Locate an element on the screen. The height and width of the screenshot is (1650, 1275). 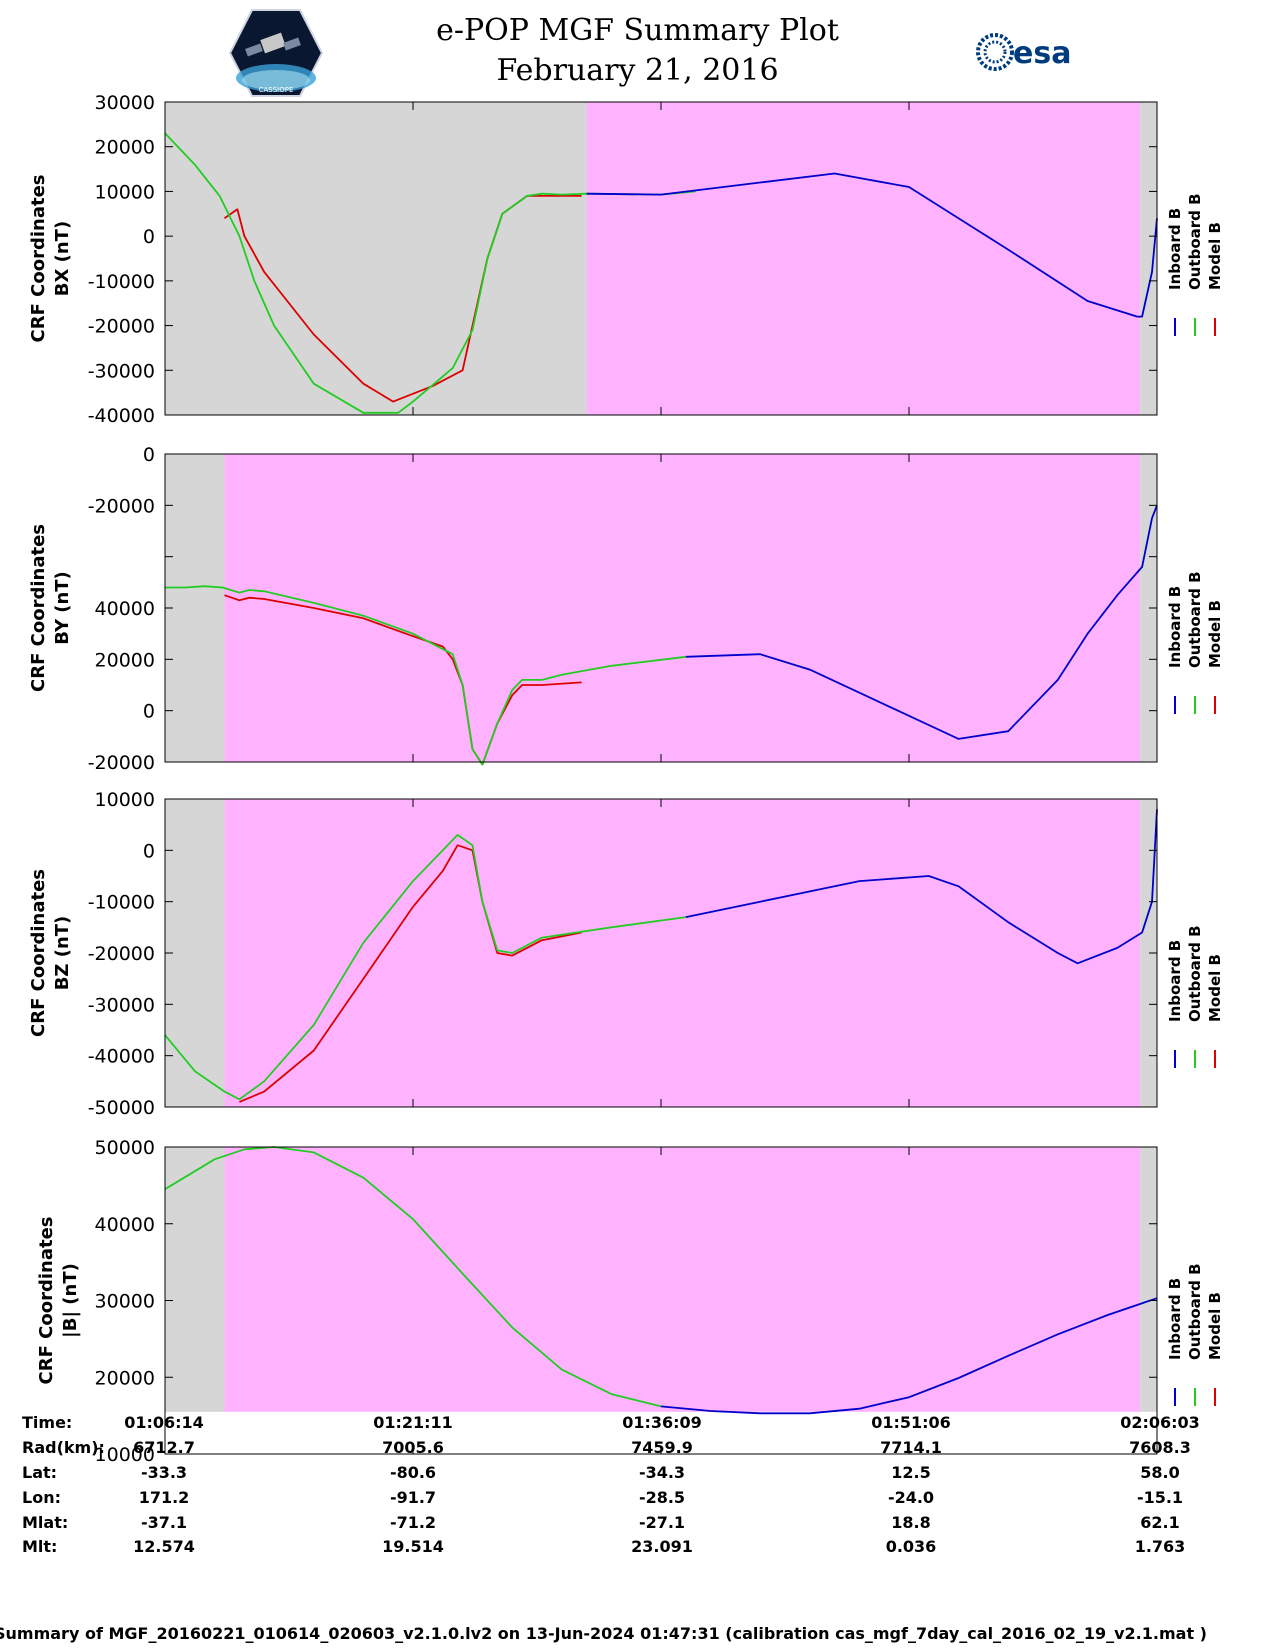
y-axis-label: |B| (nT) is located at coordinates (70, 1300).